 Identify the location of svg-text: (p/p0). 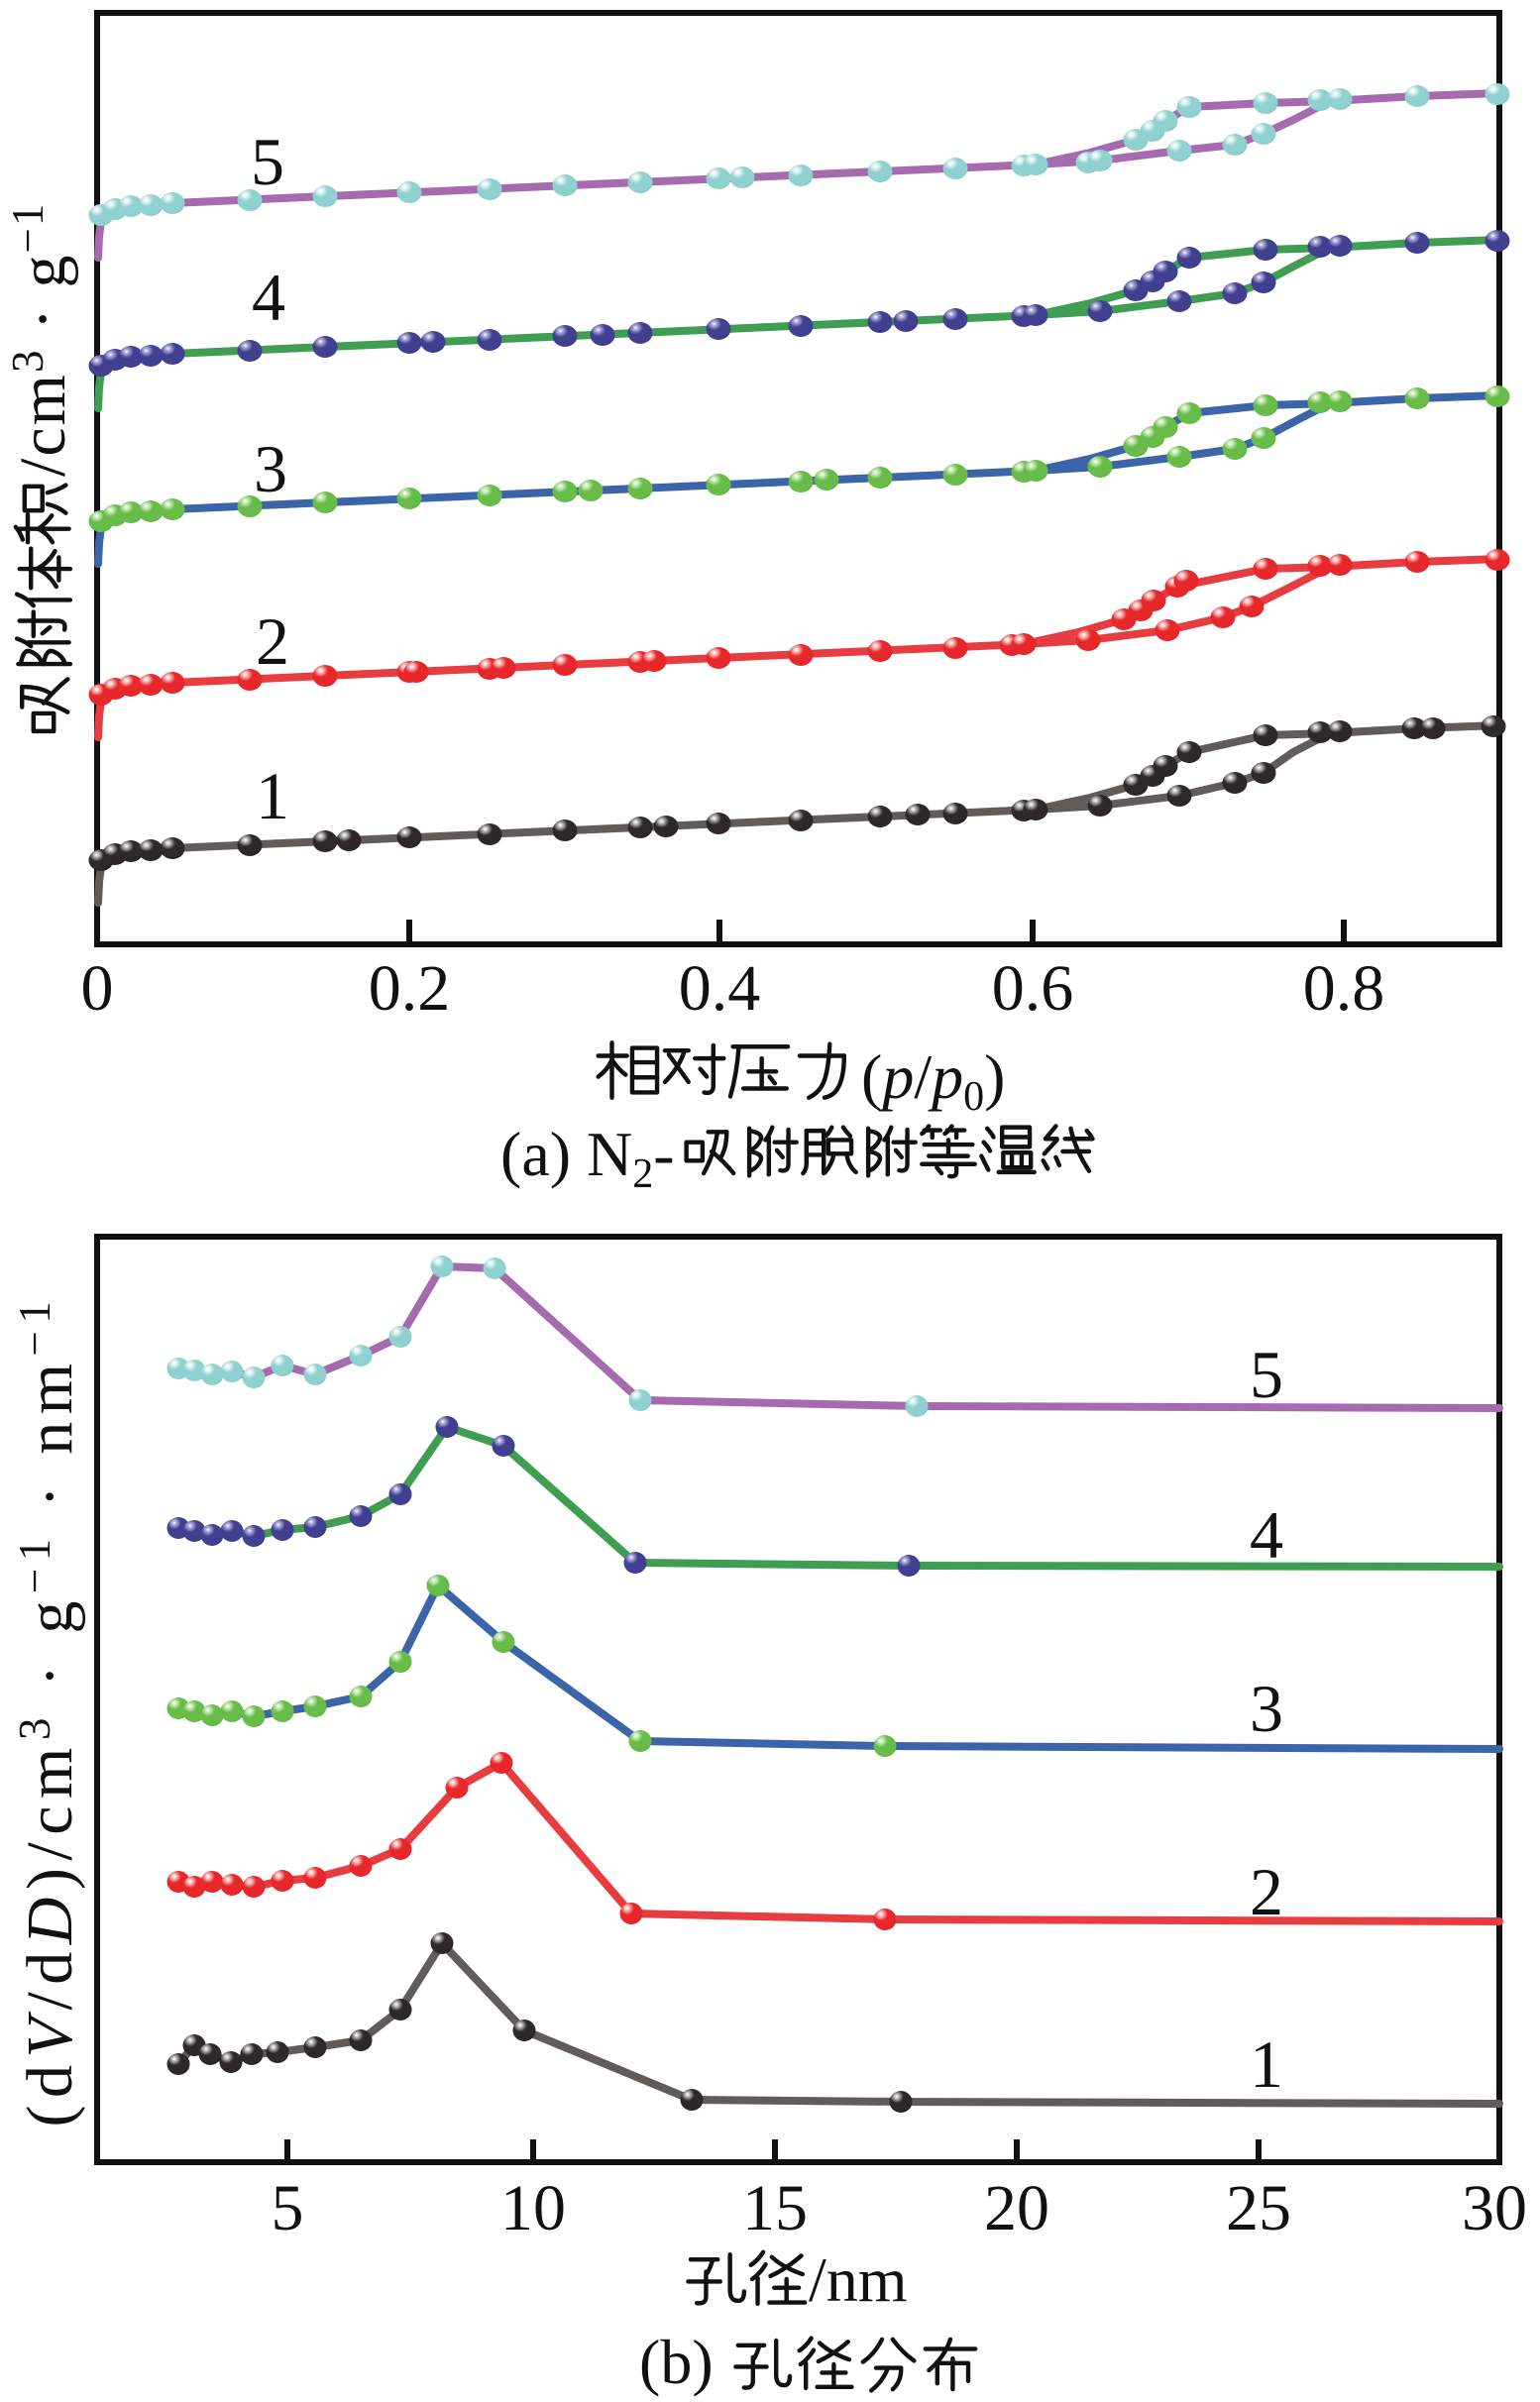
(933, 1080).